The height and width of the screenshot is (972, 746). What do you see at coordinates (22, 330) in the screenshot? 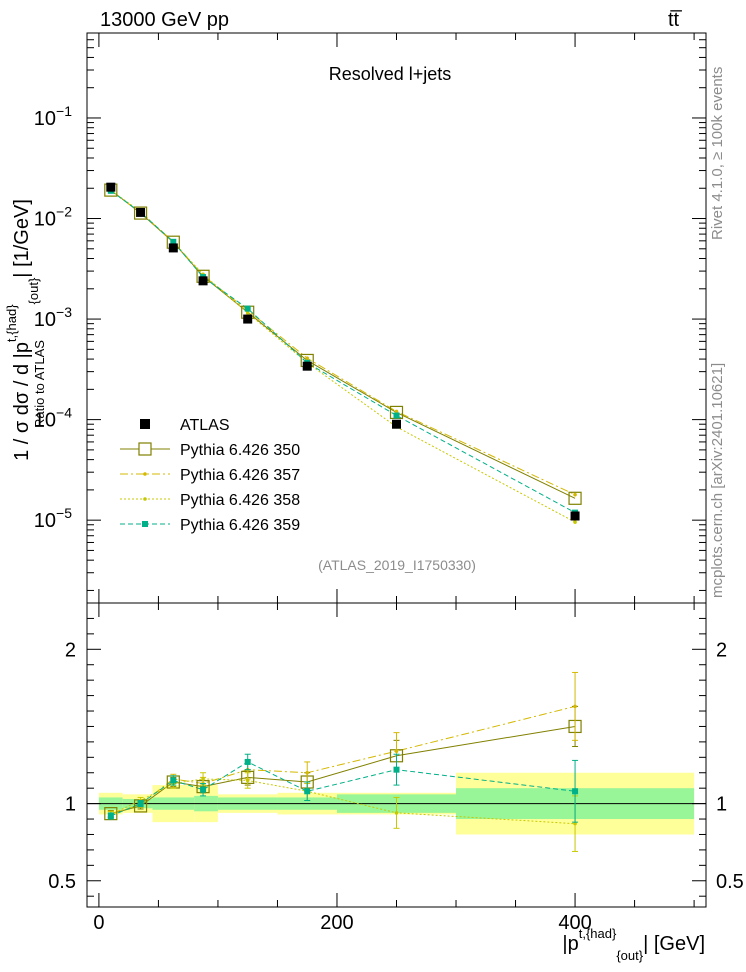
I see `y-axis-label: 1 / σ dσ / d |pt,{had}{out}| [1/GeV]` at bounding box center [22, 330].